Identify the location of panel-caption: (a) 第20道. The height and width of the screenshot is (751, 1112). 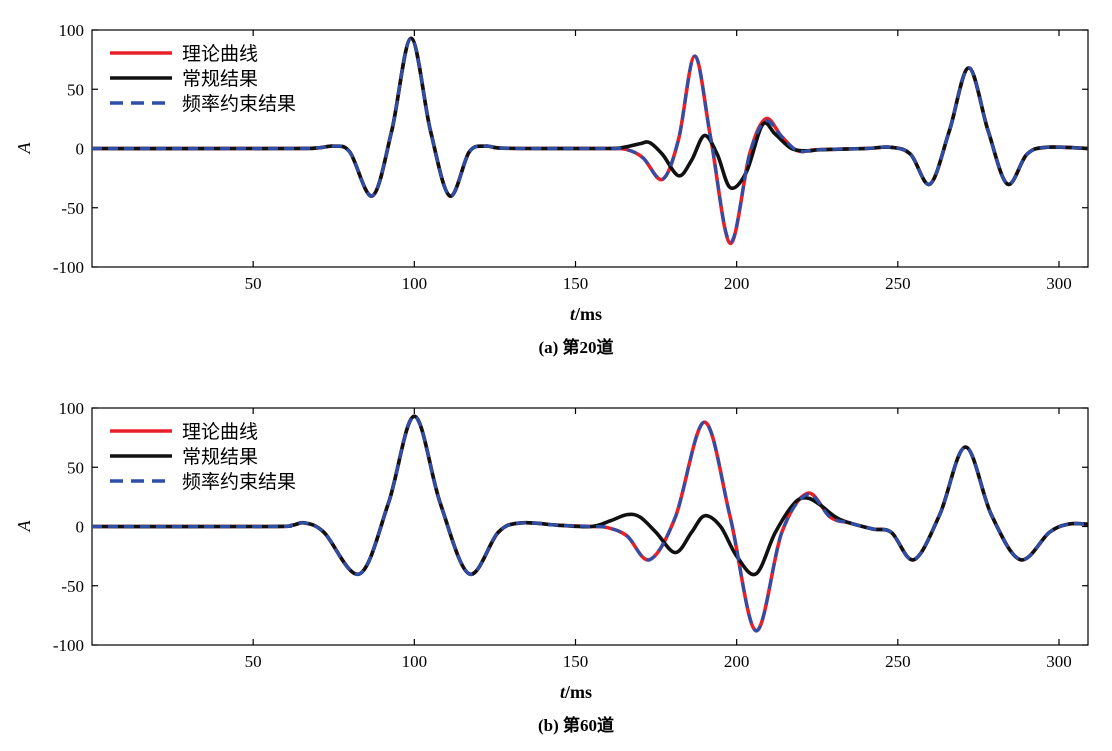
(575, 347).